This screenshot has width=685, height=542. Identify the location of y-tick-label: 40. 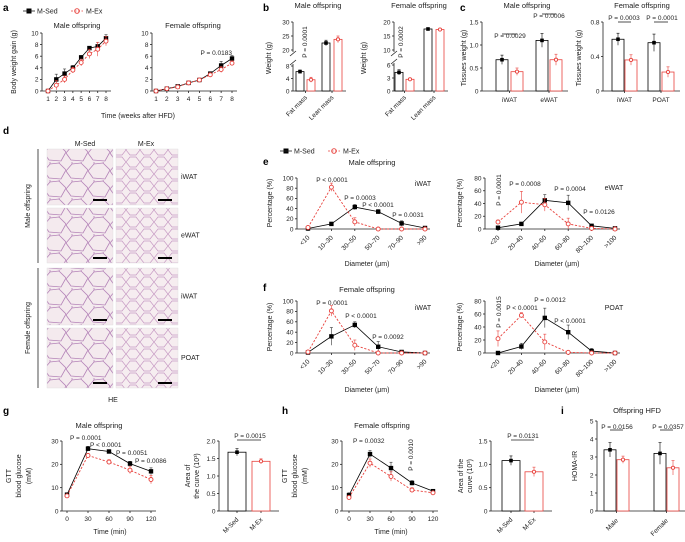
(478, 327).